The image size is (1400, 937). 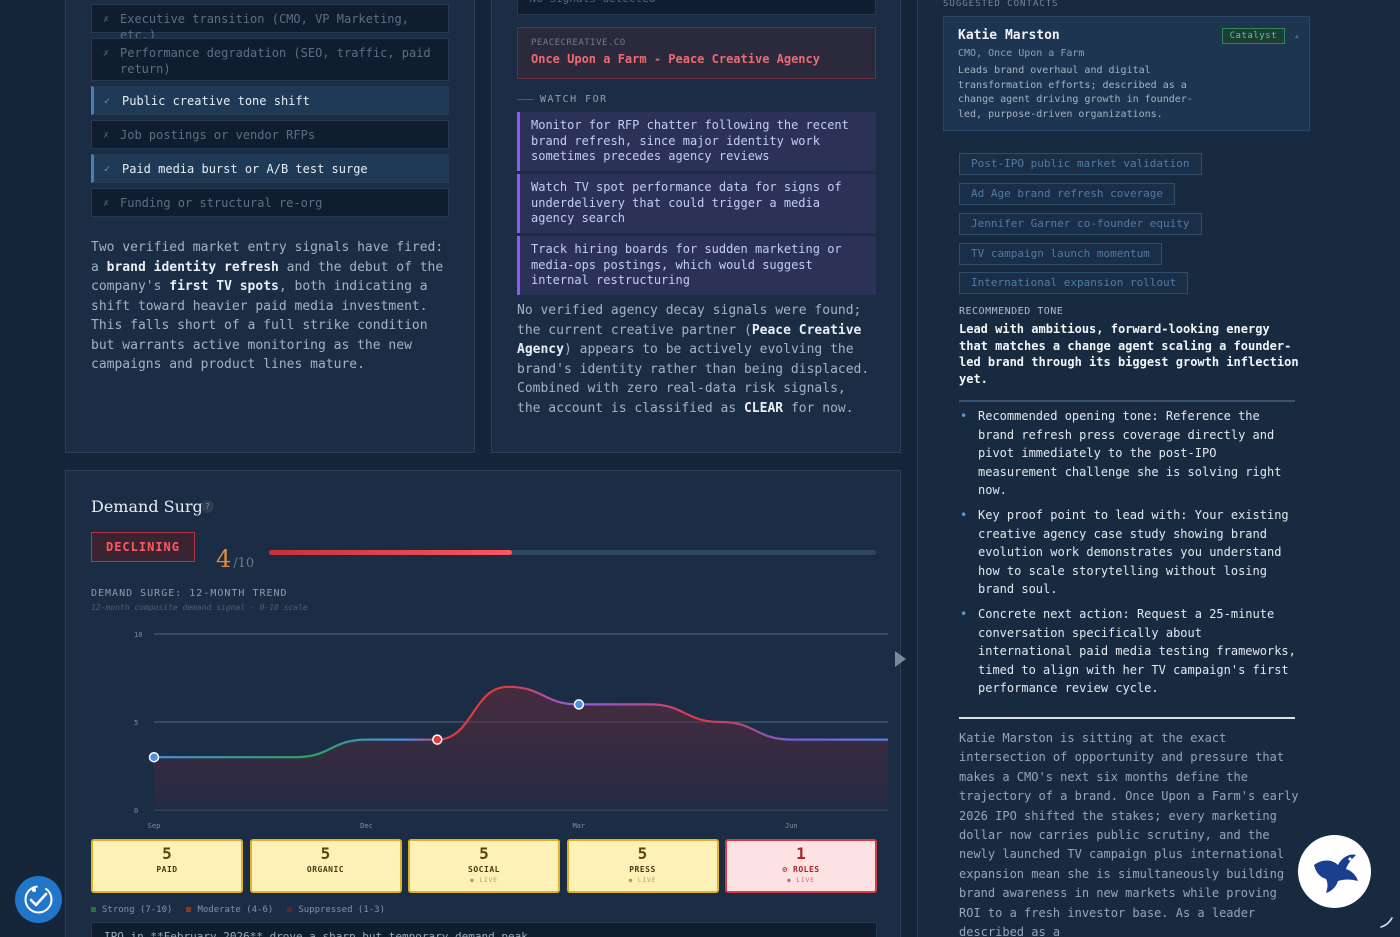 What do you see at coordinates (1296, 36) in the screenshot?
I see `collapse-caret-icon: ▲` at bounding box center [1296, 36].